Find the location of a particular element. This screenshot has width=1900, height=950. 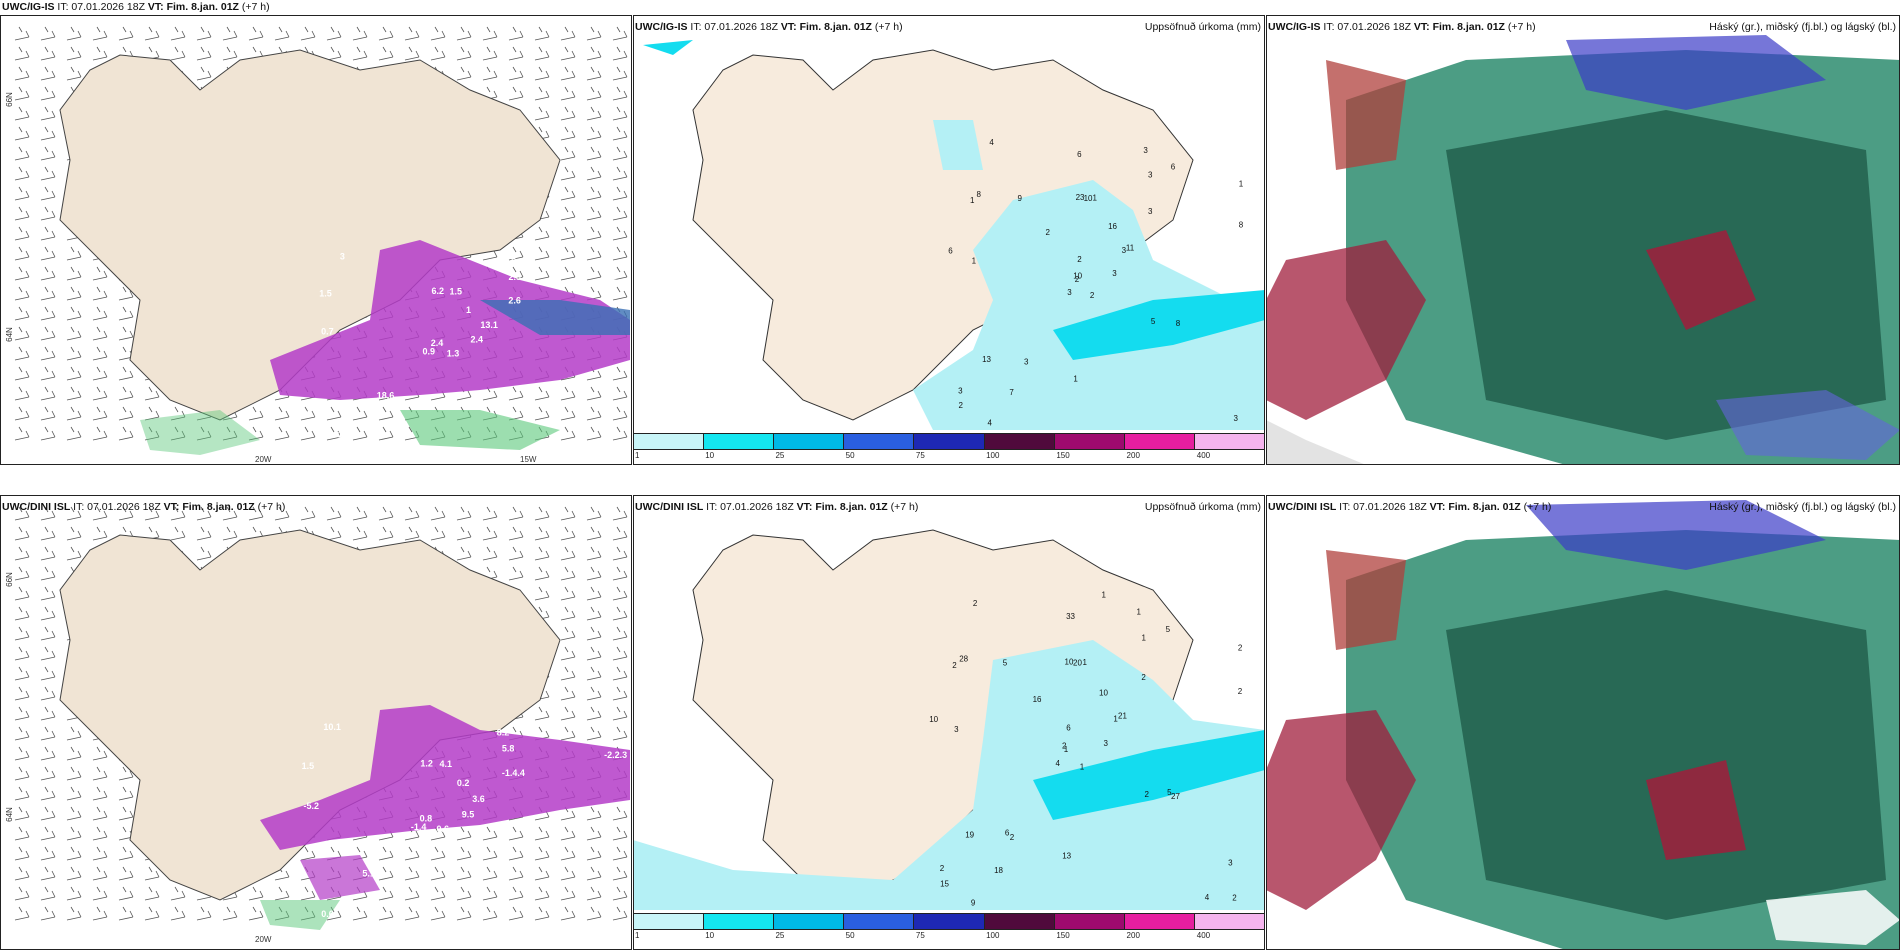

map-value-label: 10.1 is located at coordinates (332, 727).